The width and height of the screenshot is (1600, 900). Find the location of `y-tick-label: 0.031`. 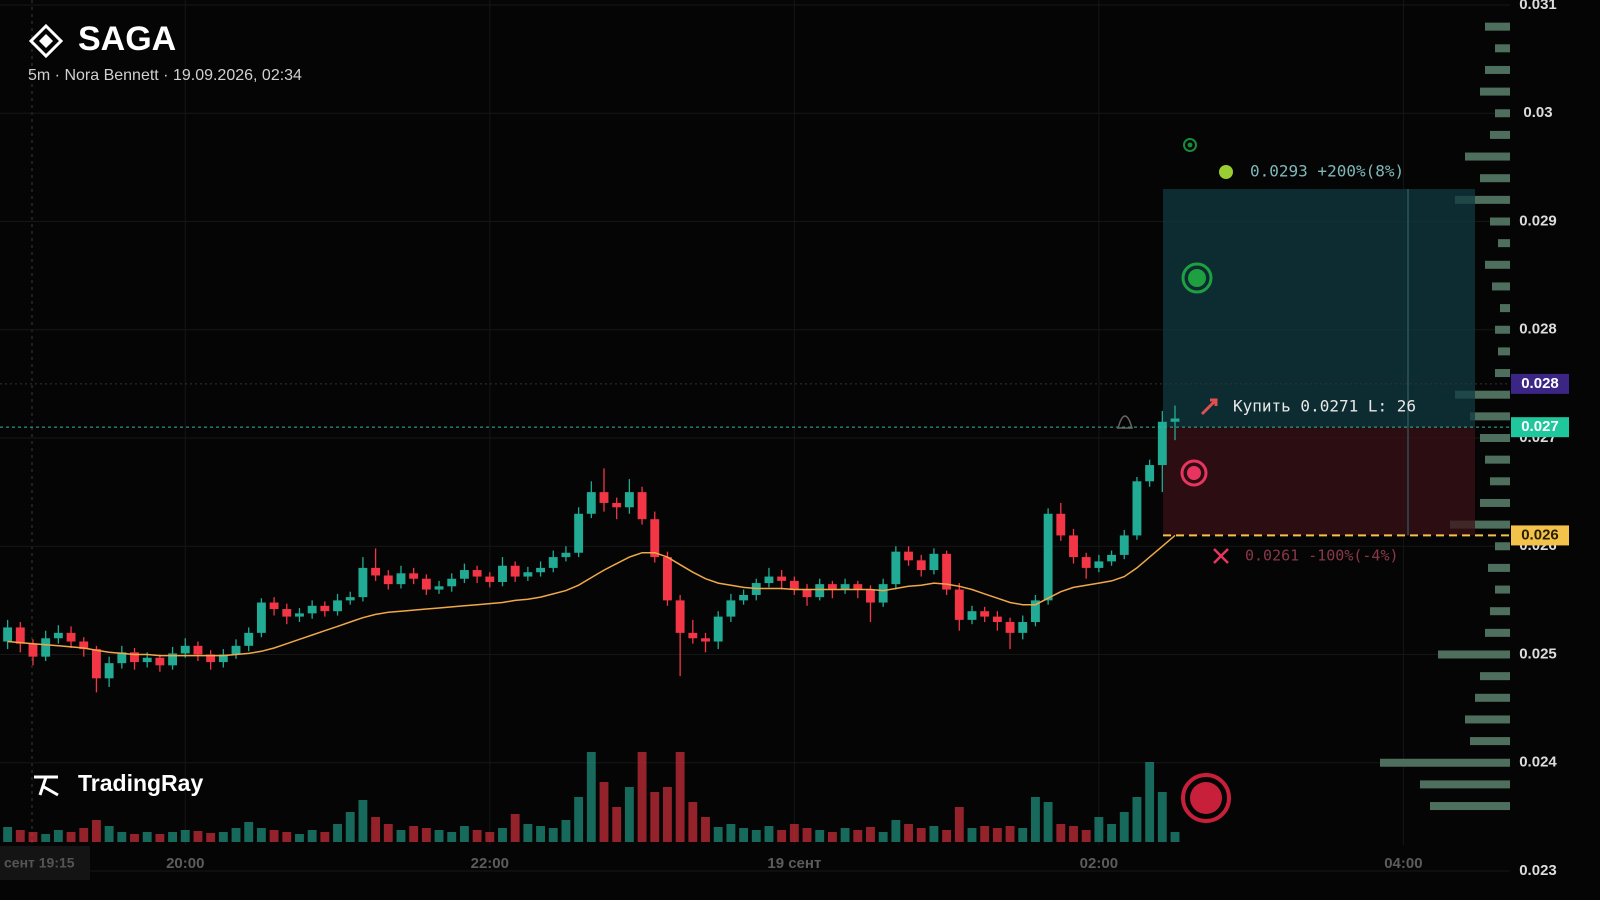

y-tick-label: 0.031 is located at coordinates (1538, 6).